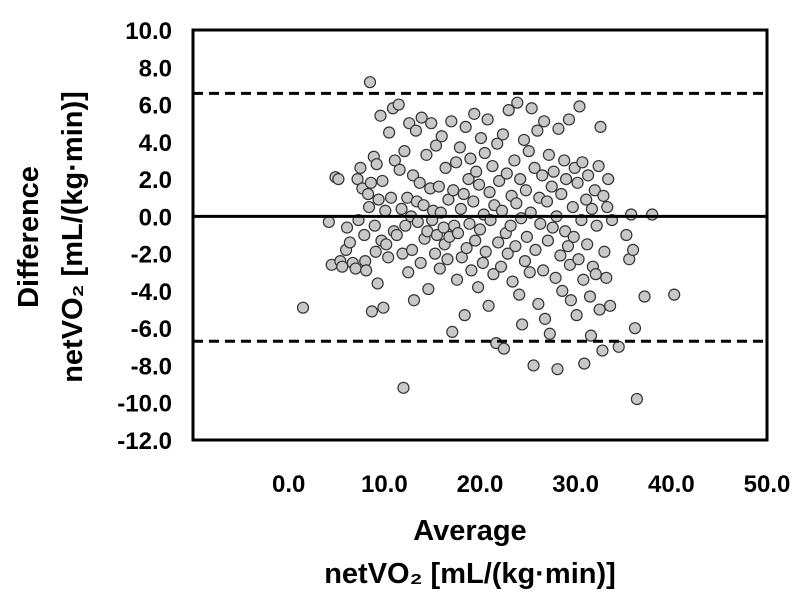  I want to click on x-axis-title: Average, so click(469, 531).